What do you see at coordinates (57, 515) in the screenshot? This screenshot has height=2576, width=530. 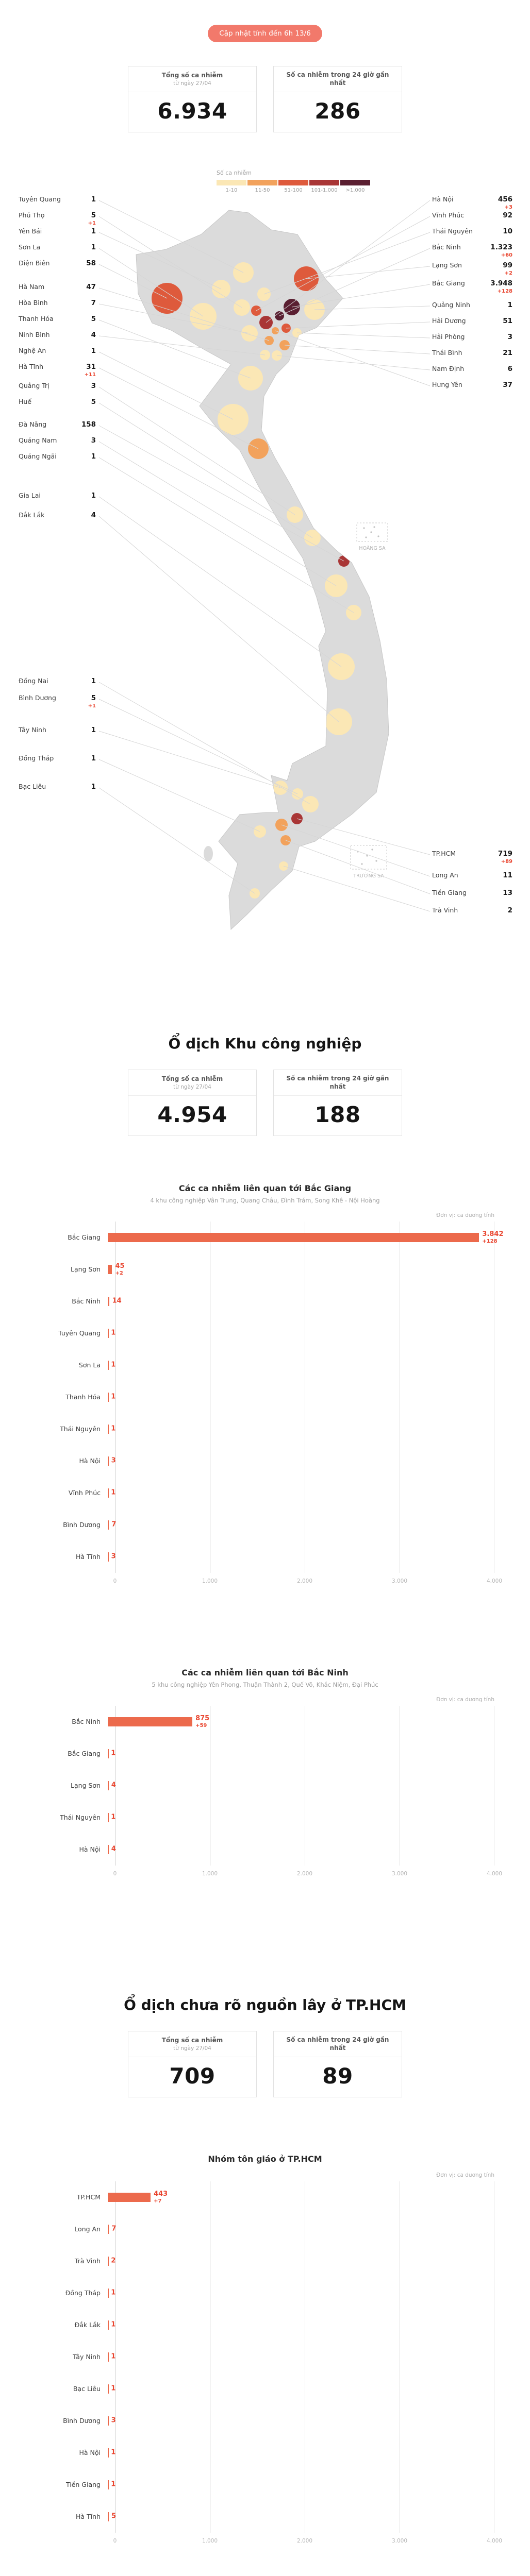 I see `province-row: Đắk Lắk 4` at bounding box center [57, 515].